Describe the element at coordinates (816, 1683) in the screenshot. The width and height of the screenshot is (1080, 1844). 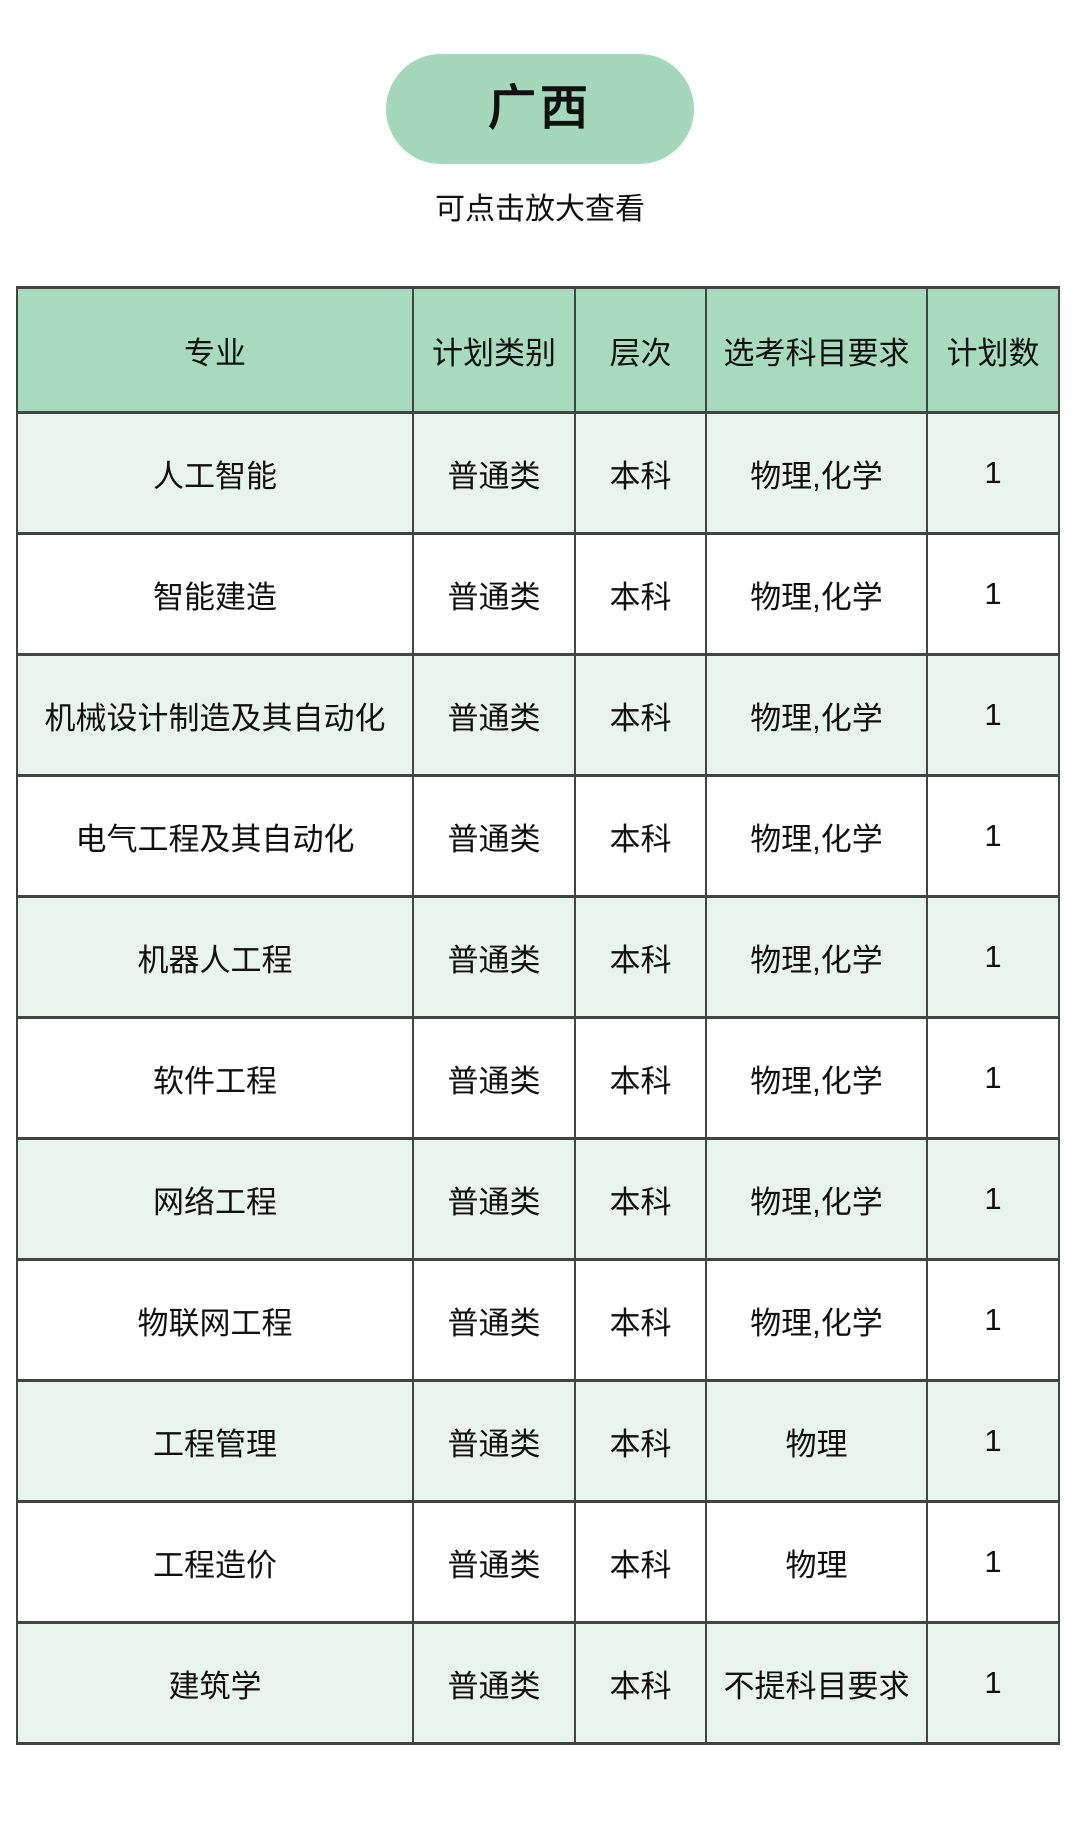
I see `table-cell: 不提科目要求` at that location.